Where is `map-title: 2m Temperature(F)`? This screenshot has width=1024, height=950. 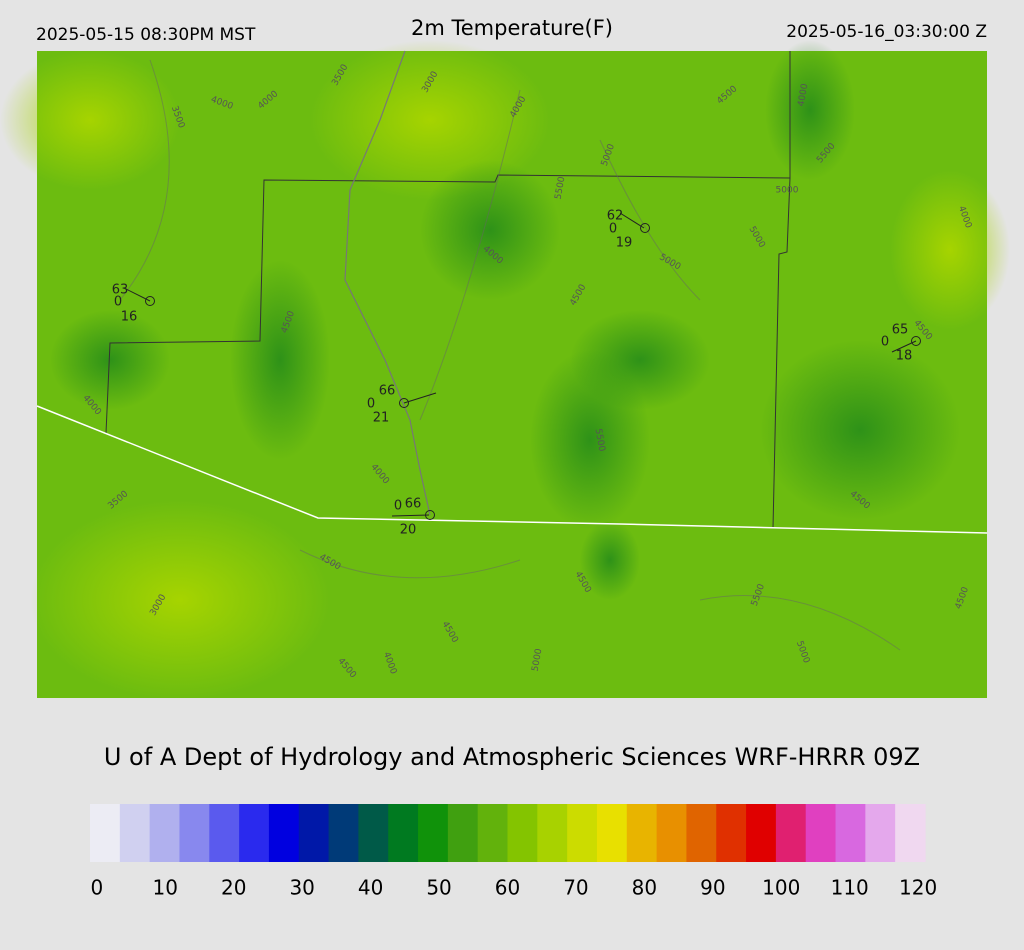
map-title: 2m Temperature(F) is located at coordinates (512, 28).